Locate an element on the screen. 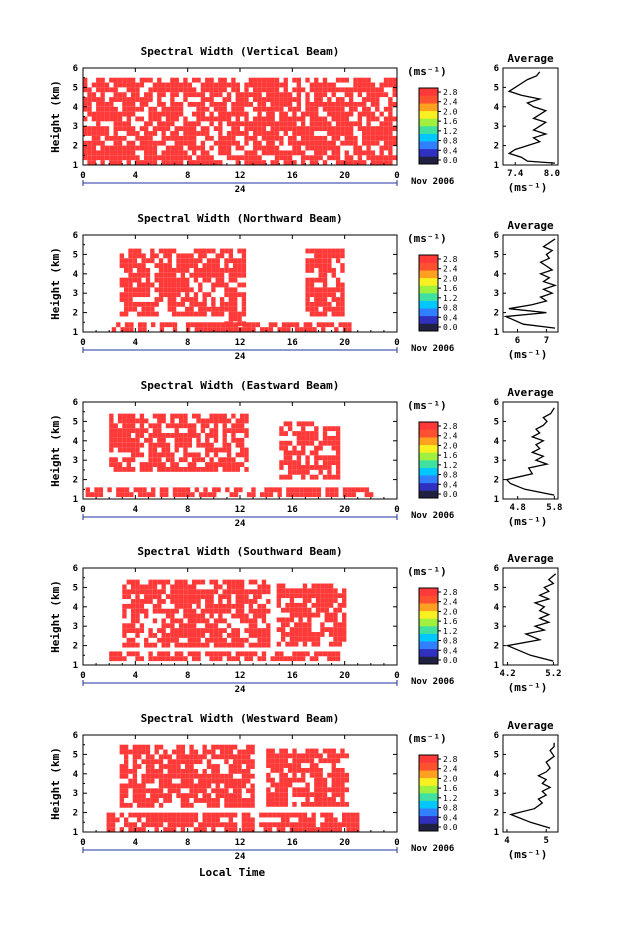 The width and height of the screenshot is (618, 929). average-x-label: (ms⁻¹) is located at coordinates (528, 187).